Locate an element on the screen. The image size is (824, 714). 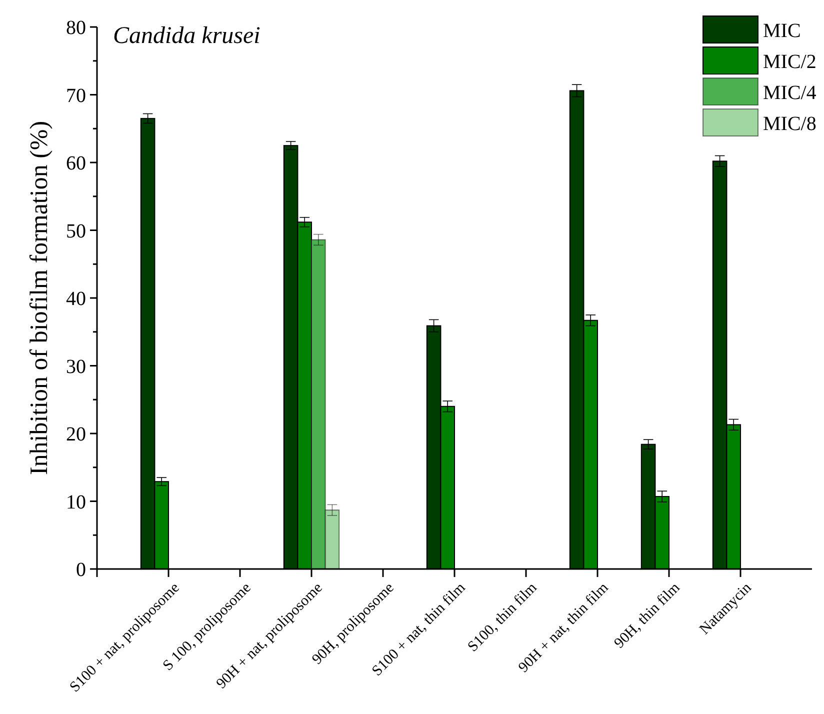
chart-title: Candida krusei is located at coordinates (186, 36).